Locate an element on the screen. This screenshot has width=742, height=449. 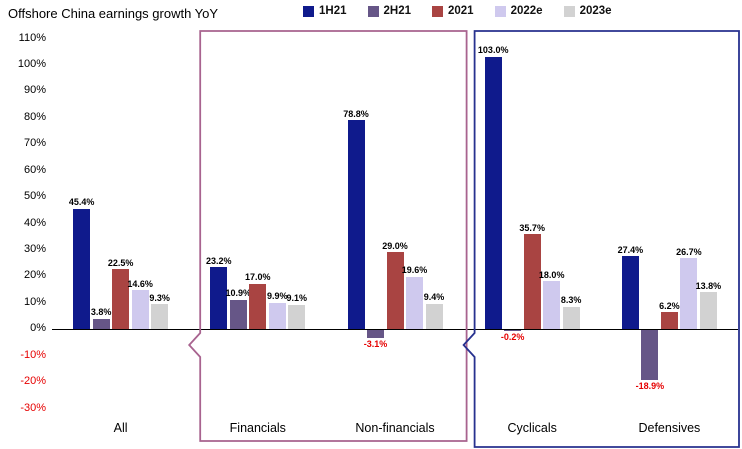
bar-value-label: 17.0% is located at coordinates (258, 277).